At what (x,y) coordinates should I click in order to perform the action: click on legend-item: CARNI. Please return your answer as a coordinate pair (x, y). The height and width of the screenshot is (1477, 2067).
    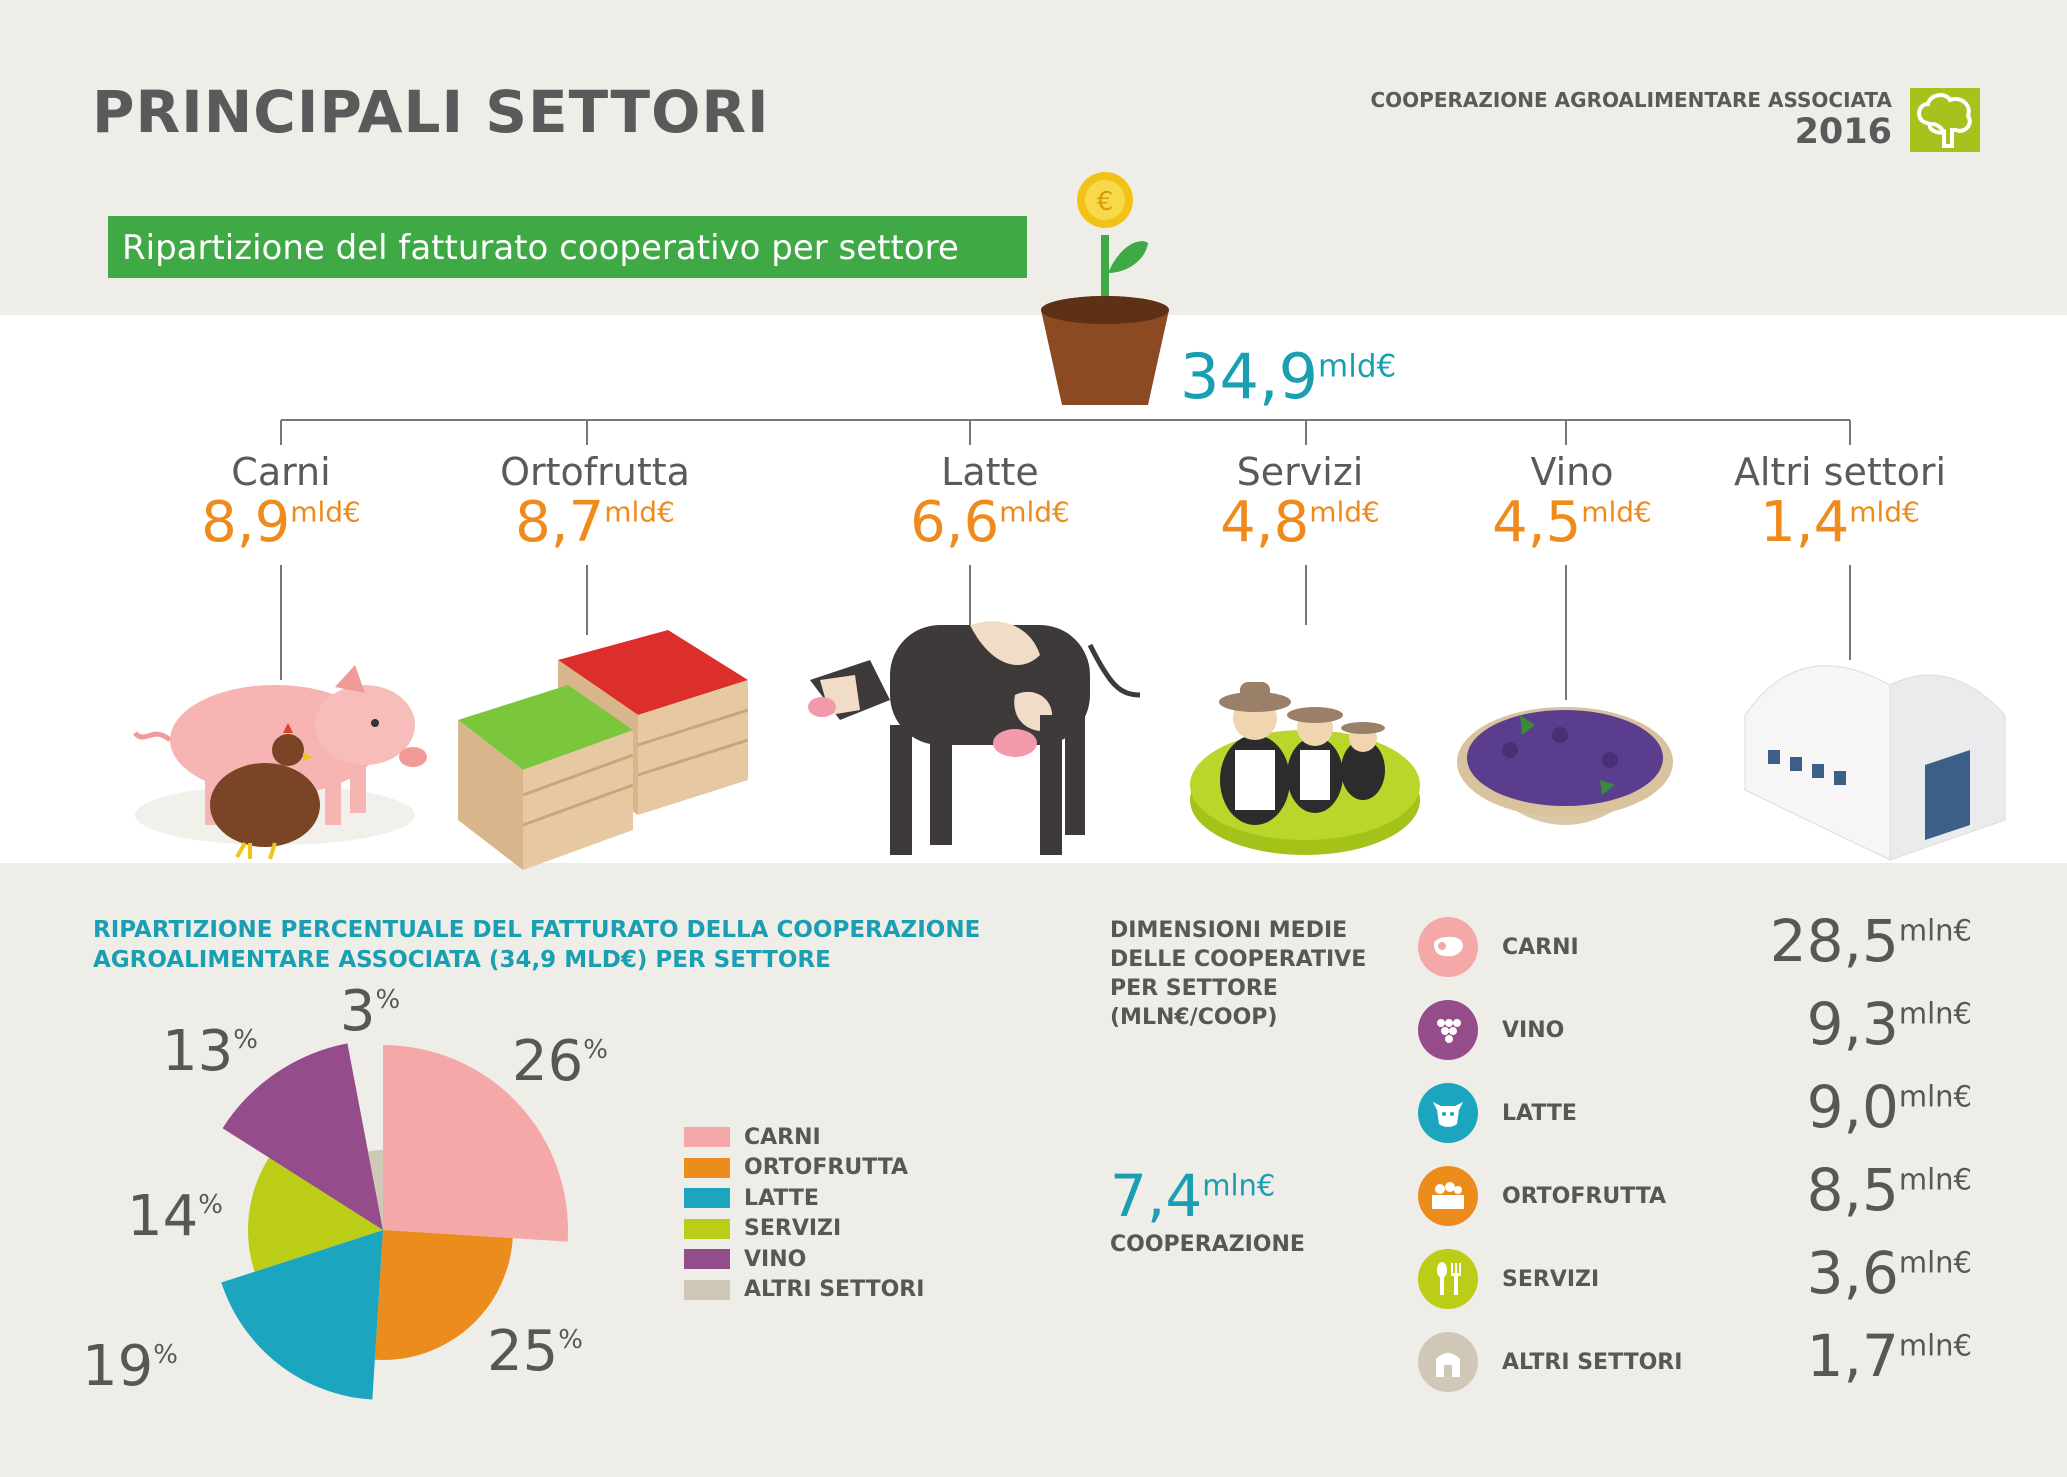
    Looking at the image, I should click on (804, 1137).